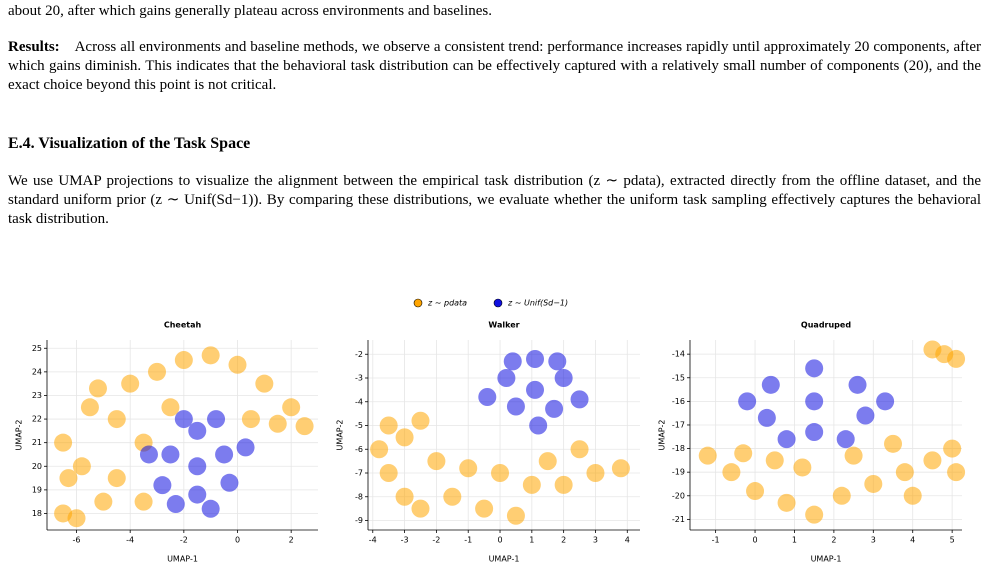 Image resolution: width=989 pixels, height=567 pixels. Describe the element at coordinates (678, 401) in the screenshot. I see `y-tick-label: -16` at that location.